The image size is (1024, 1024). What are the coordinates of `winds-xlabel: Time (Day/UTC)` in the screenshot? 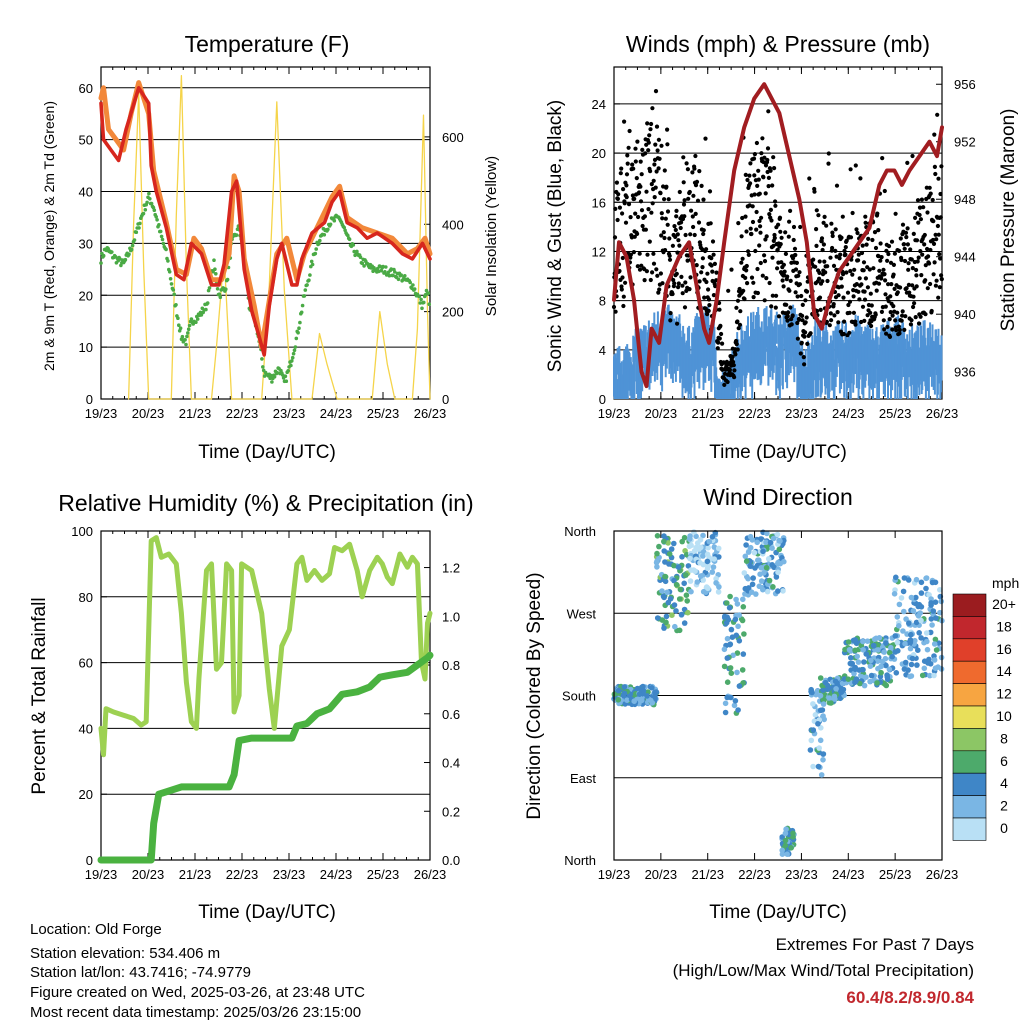 It's located at (778, 452).